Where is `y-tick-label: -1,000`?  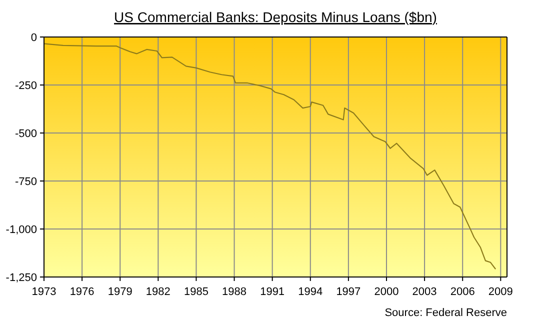
y-tick-label: -1,000 is located at coordinates (21, 230).